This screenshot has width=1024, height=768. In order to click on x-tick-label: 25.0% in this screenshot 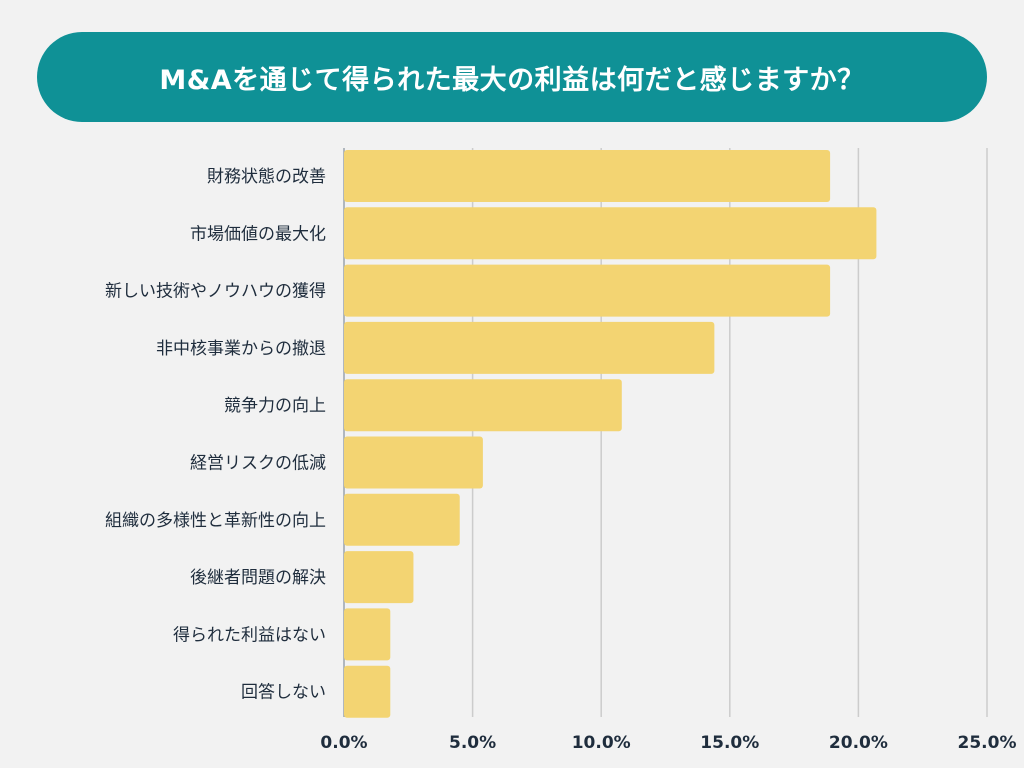, I will do `click(987, 743)`.